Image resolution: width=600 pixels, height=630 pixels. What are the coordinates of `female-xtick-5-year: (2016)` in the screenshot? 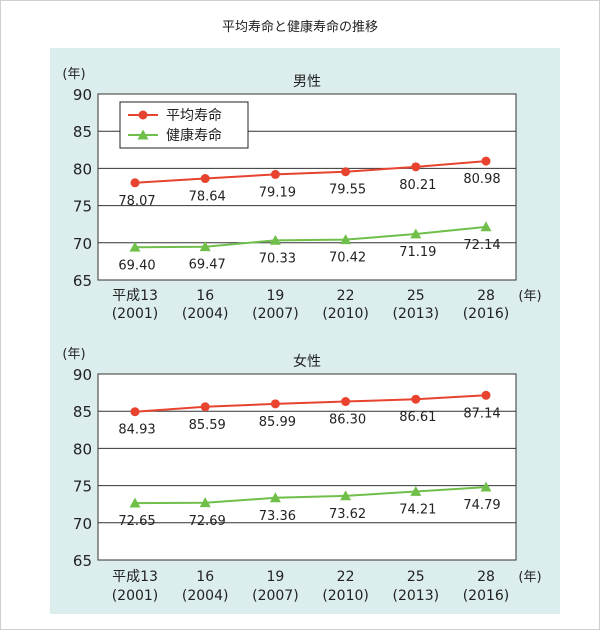 It's located at (486, 596).